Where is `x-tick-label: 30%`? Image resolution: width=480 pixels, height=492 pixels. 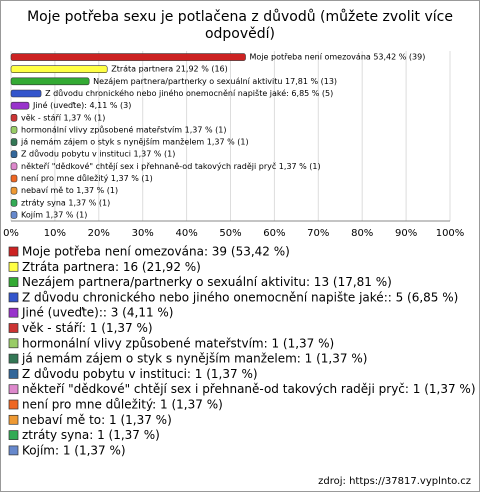
x-tick-label: 30% is located at coordinates (143, 233).